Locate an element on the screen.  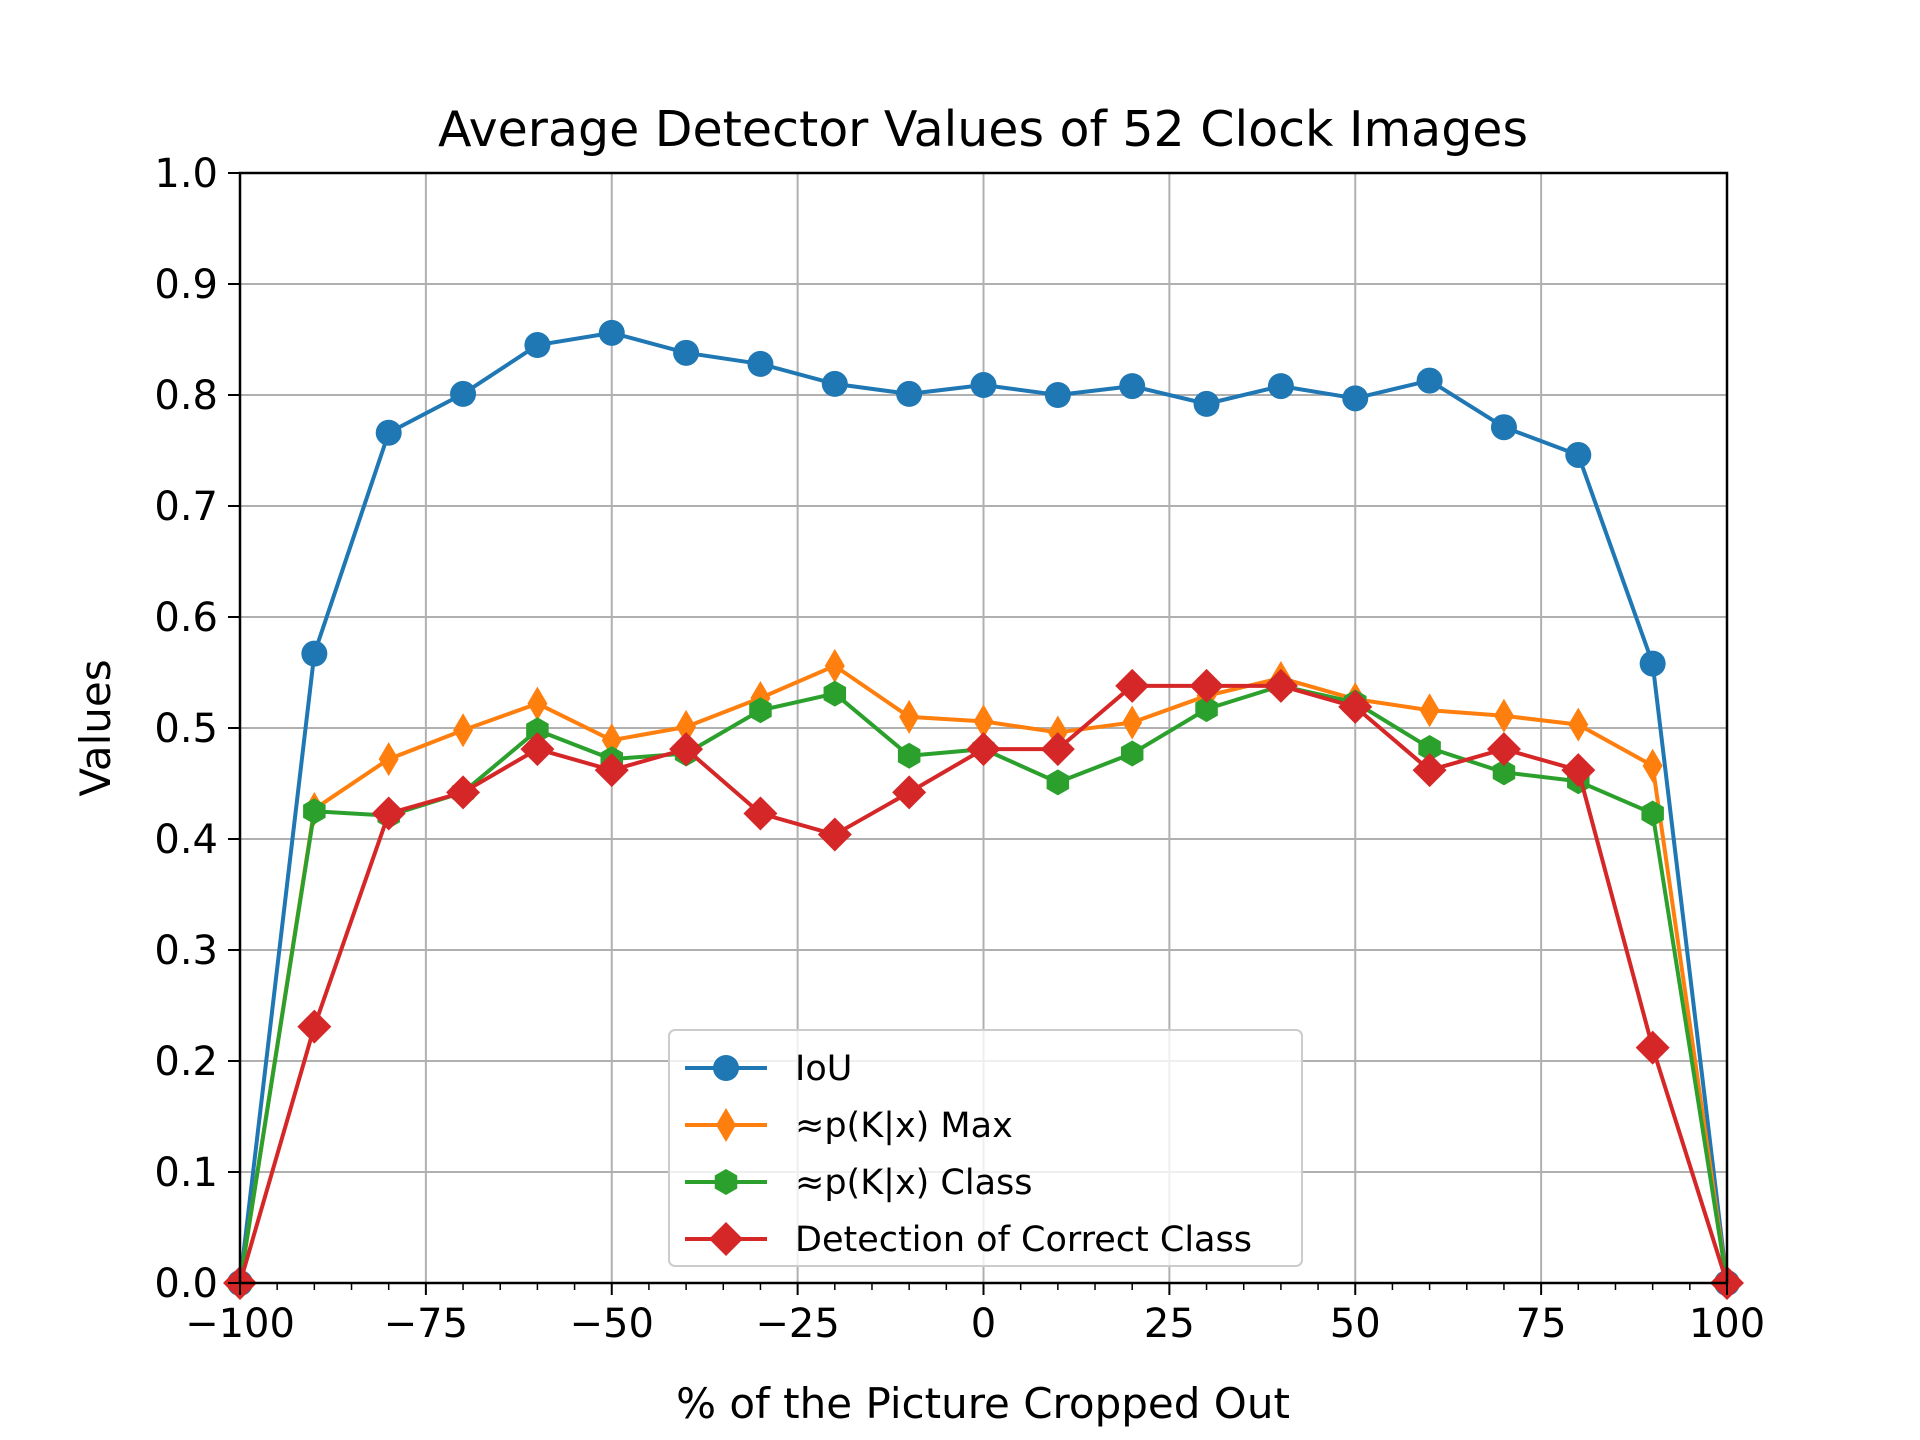
x-tick-label: −50 is located at coordinates (612, 1324).